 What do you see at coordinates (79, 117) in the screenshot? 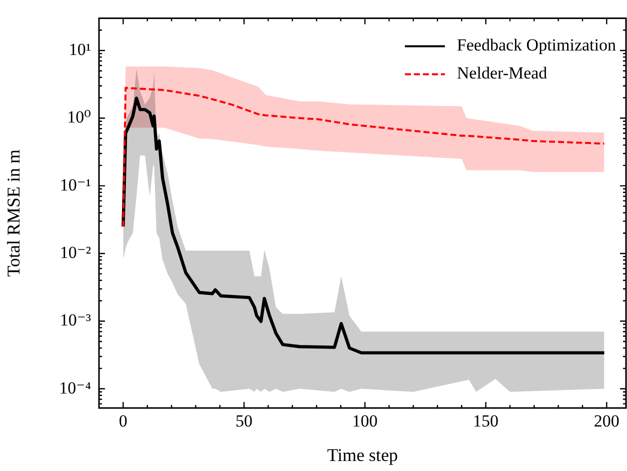
I see `y-tick-label: 10⁰` at bounding box center [79, 117].